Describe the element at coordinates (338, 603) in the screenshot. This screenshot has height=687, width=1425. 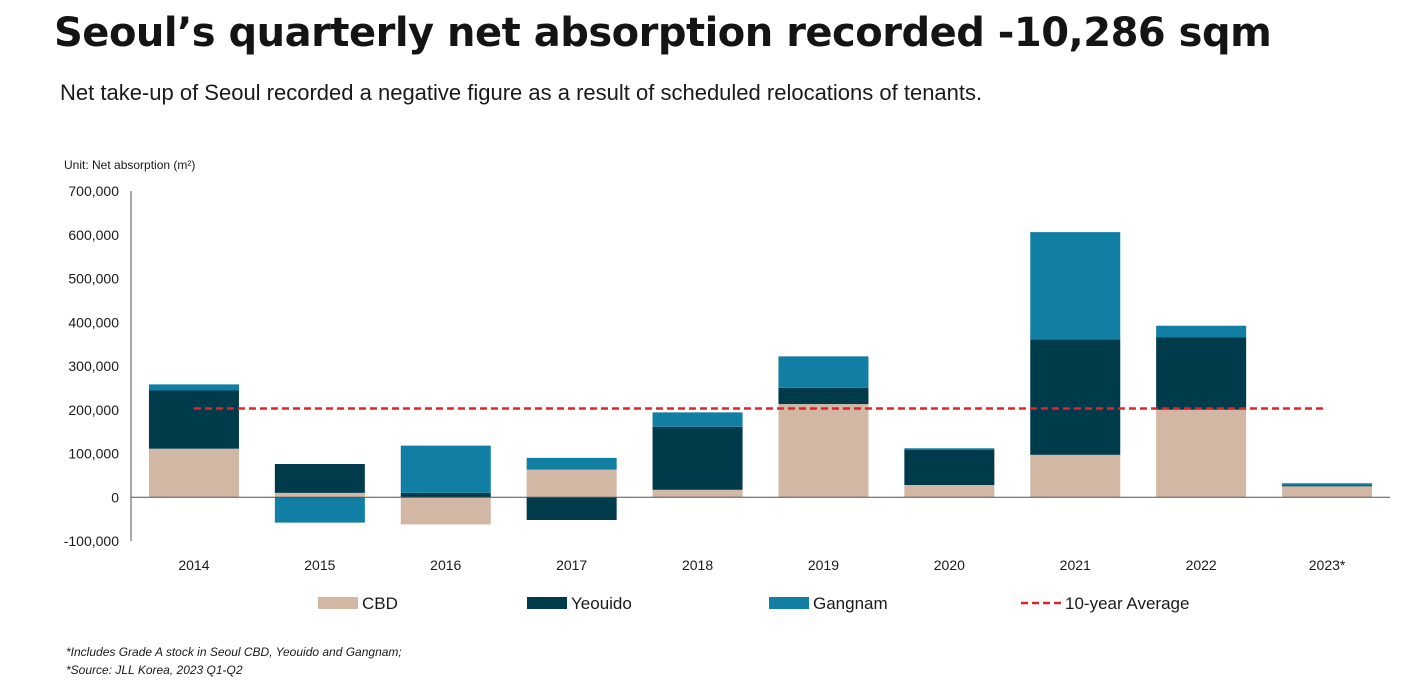
I see `legend-swatch-cbd` at that location.